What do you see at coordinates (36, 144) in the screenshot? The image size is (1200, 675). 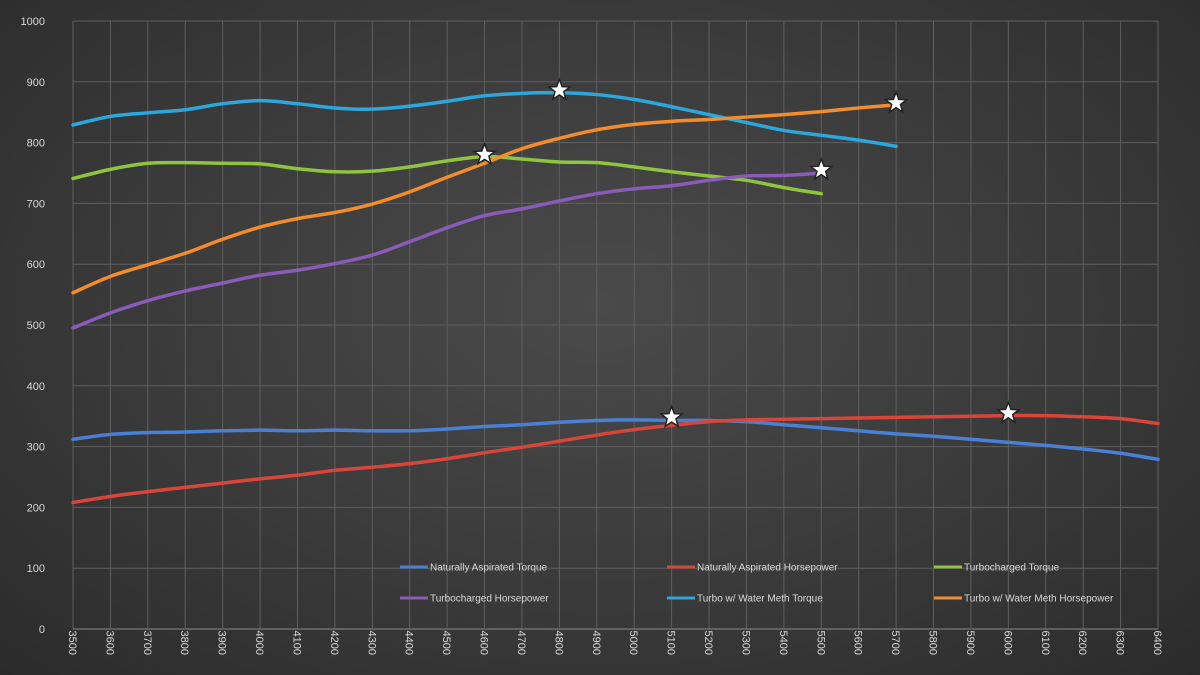 I see `y-tick-label: 800` at bounding box center [36, 144].